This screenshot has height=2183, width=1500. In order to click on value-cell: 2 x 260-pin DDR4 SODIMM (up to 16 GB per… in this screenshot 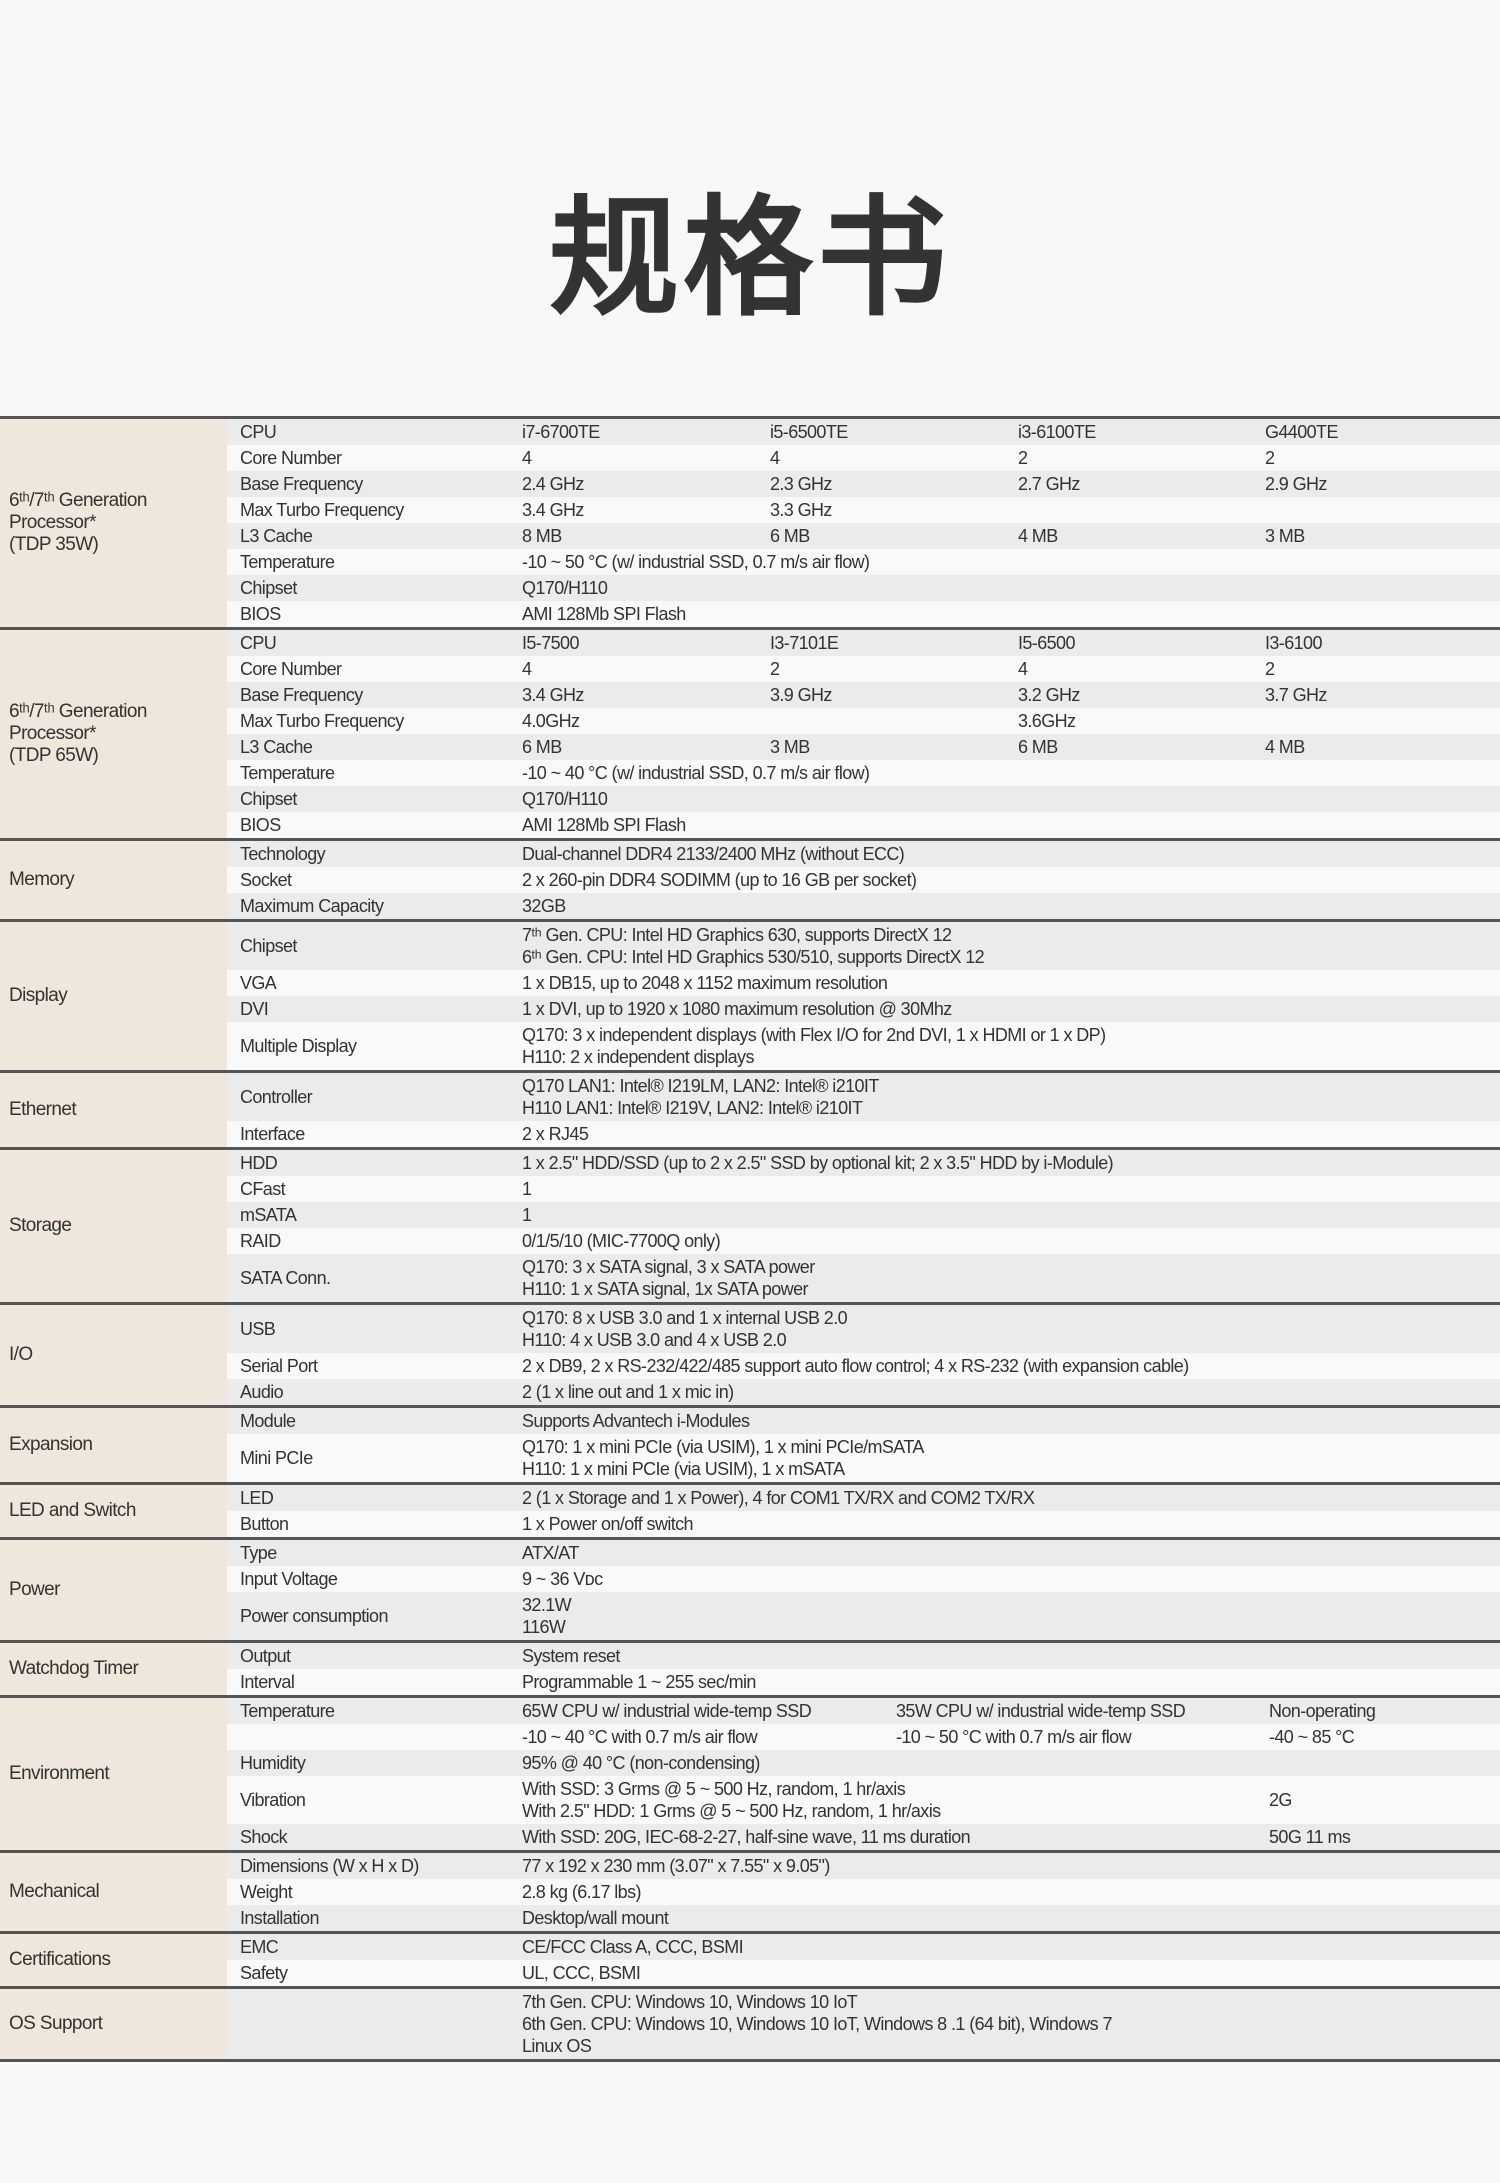, I will do `click(719, 880)`.